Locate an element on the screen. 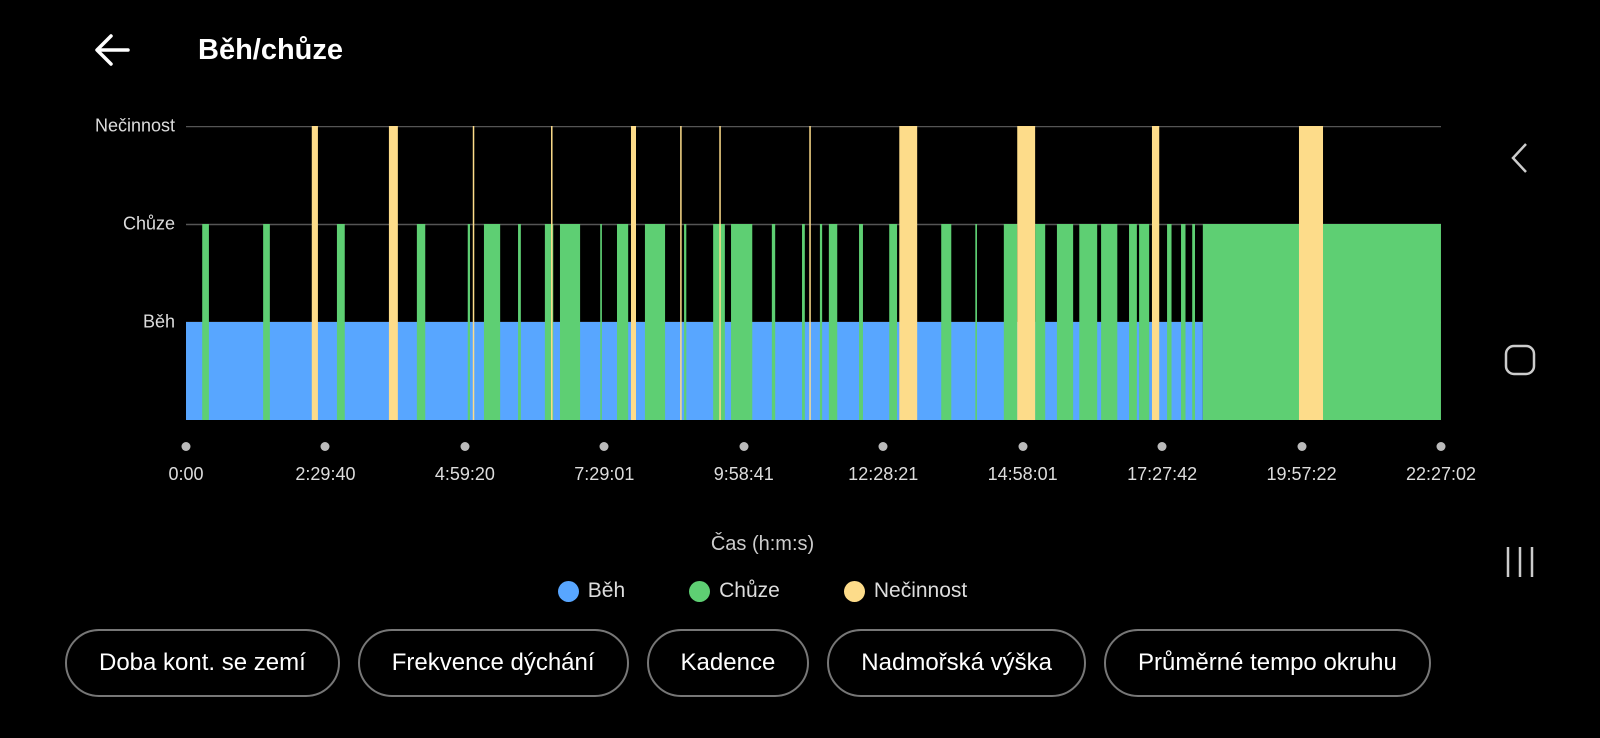 The width and height of the screenshot is (1600, 738). chip-breathing-rate: Frekvence dýchání is located at coordinates (493, 663).